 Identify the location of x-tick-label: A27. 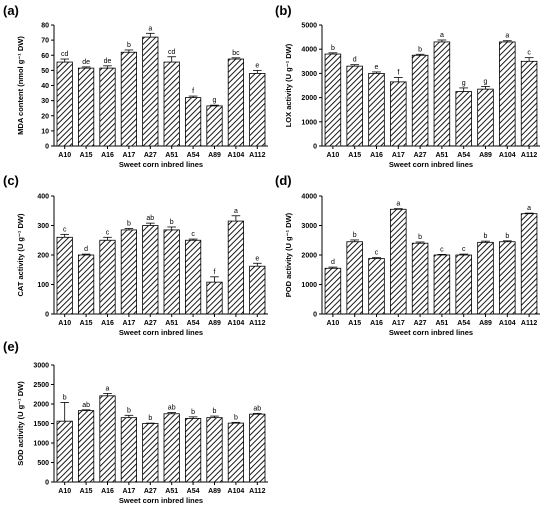
(420, 323).